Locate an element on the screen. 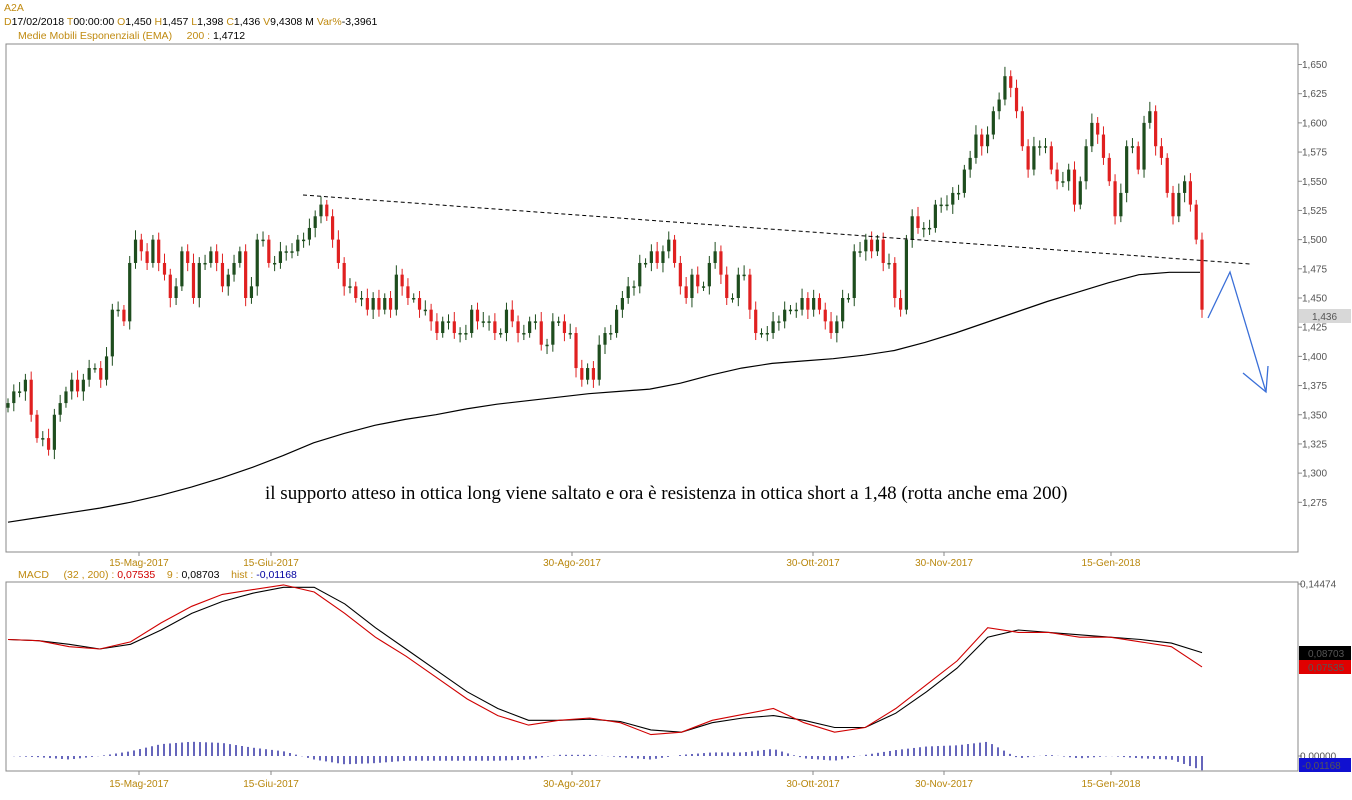 The height and width of the screenshot is (800, 1352). volume-value: 9,4308 M is located at coordinates (292, 22).